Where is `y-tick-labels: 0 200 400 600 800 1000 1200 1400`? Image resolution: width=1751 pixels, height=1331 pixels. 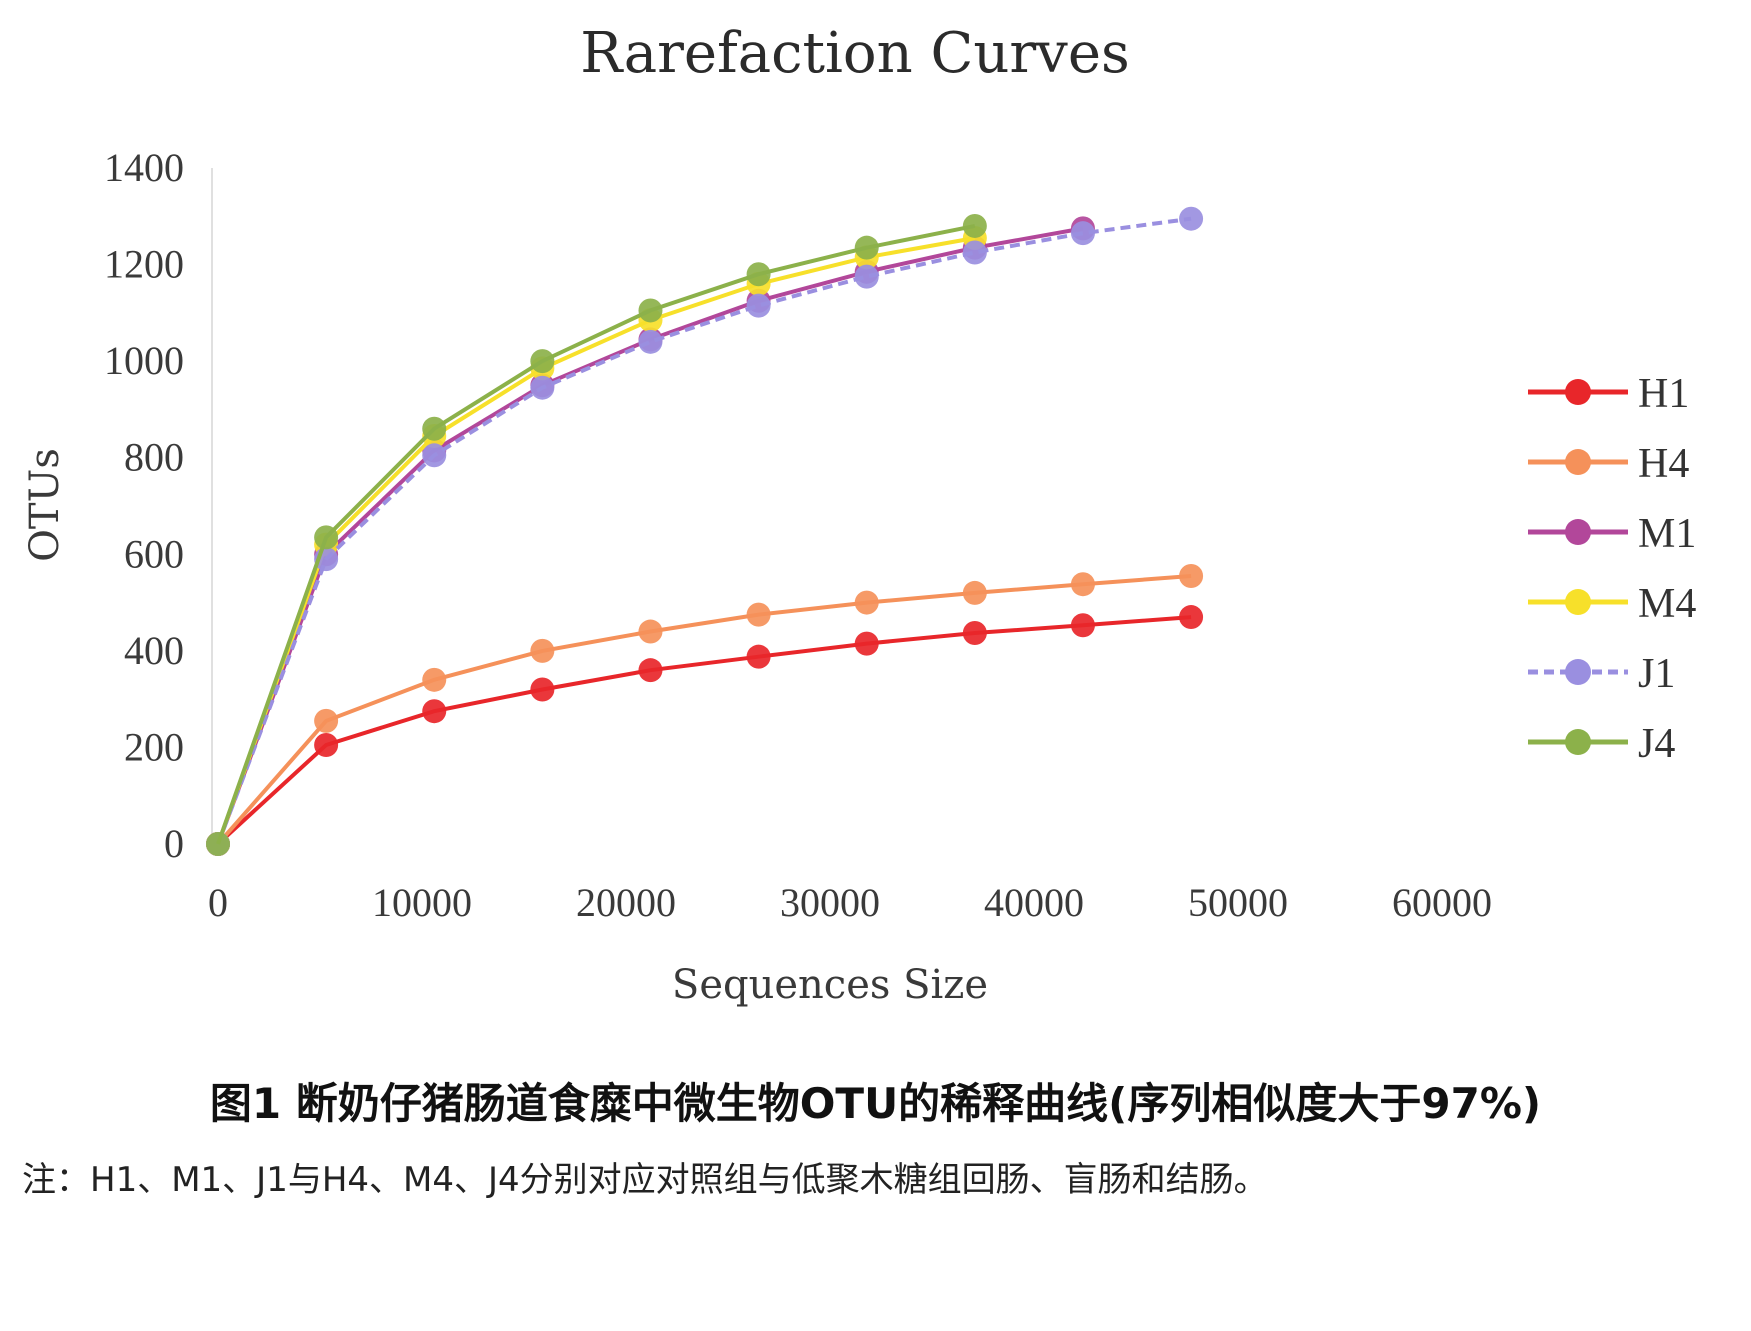 y-tick-labels: 0 200 400 600 800 1000 1200 1400 is located at coordinates (144, 505).